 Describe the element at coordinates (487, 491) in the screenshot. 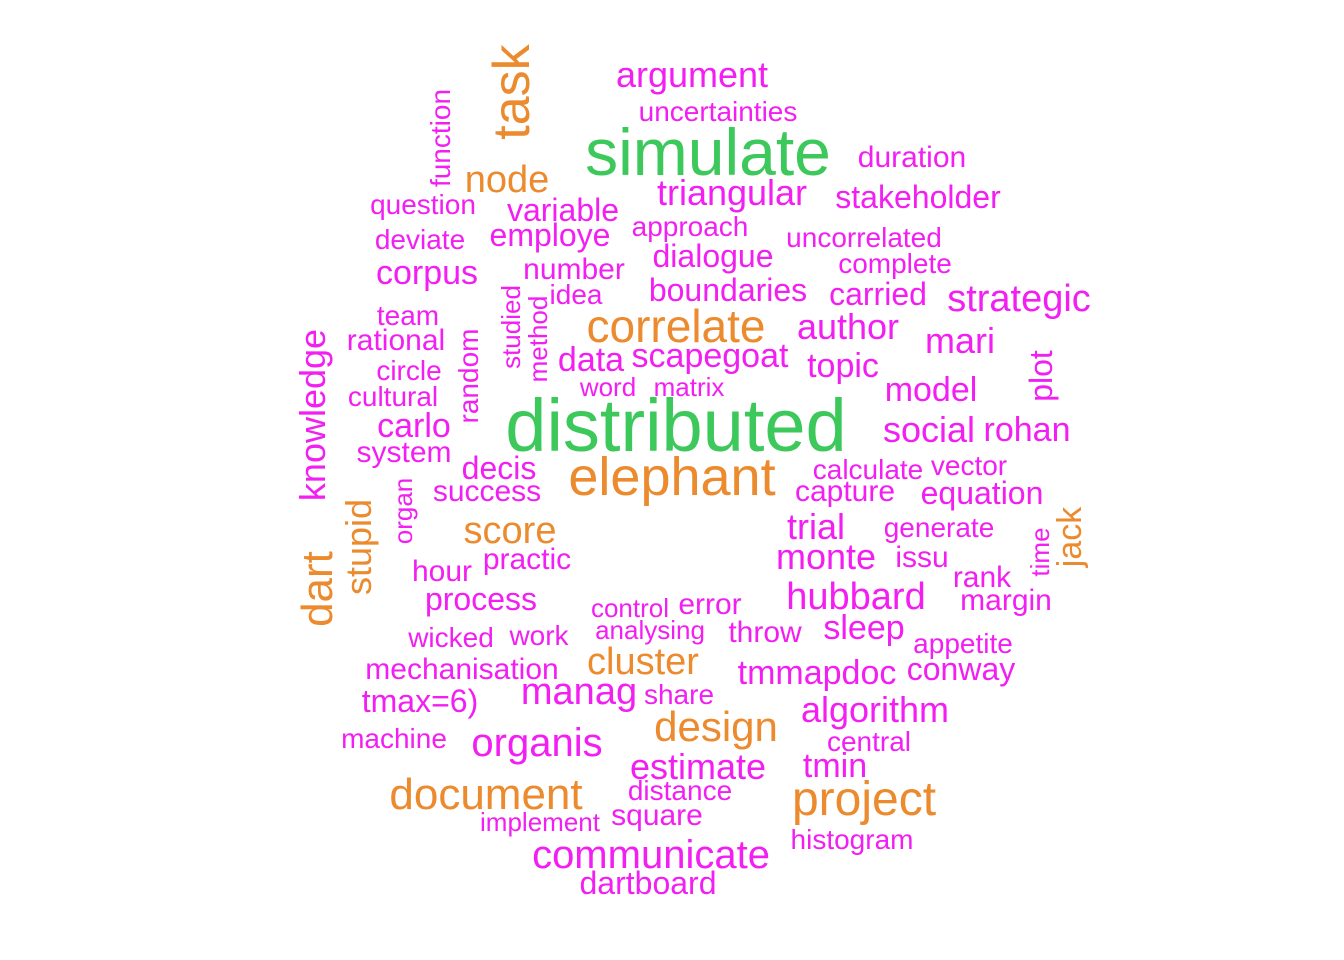

I see `word-success: success` at that location.